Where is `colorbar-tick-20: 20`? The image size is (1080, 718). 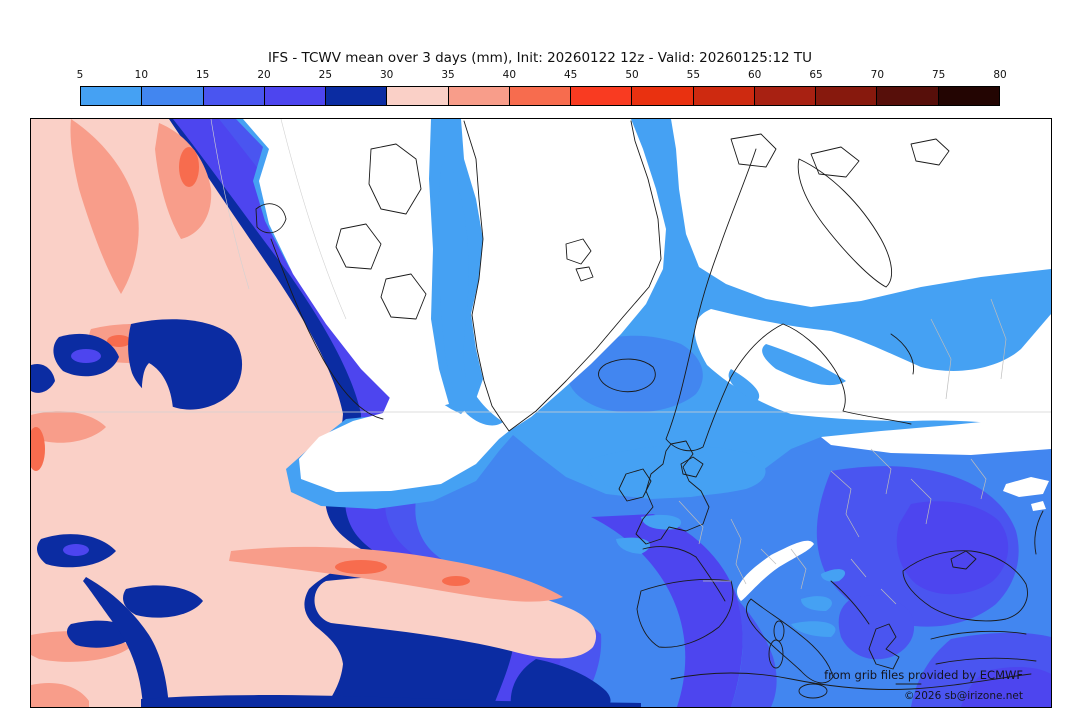 colorbar-tick-20: 20 is located at coordinates (264, 75).